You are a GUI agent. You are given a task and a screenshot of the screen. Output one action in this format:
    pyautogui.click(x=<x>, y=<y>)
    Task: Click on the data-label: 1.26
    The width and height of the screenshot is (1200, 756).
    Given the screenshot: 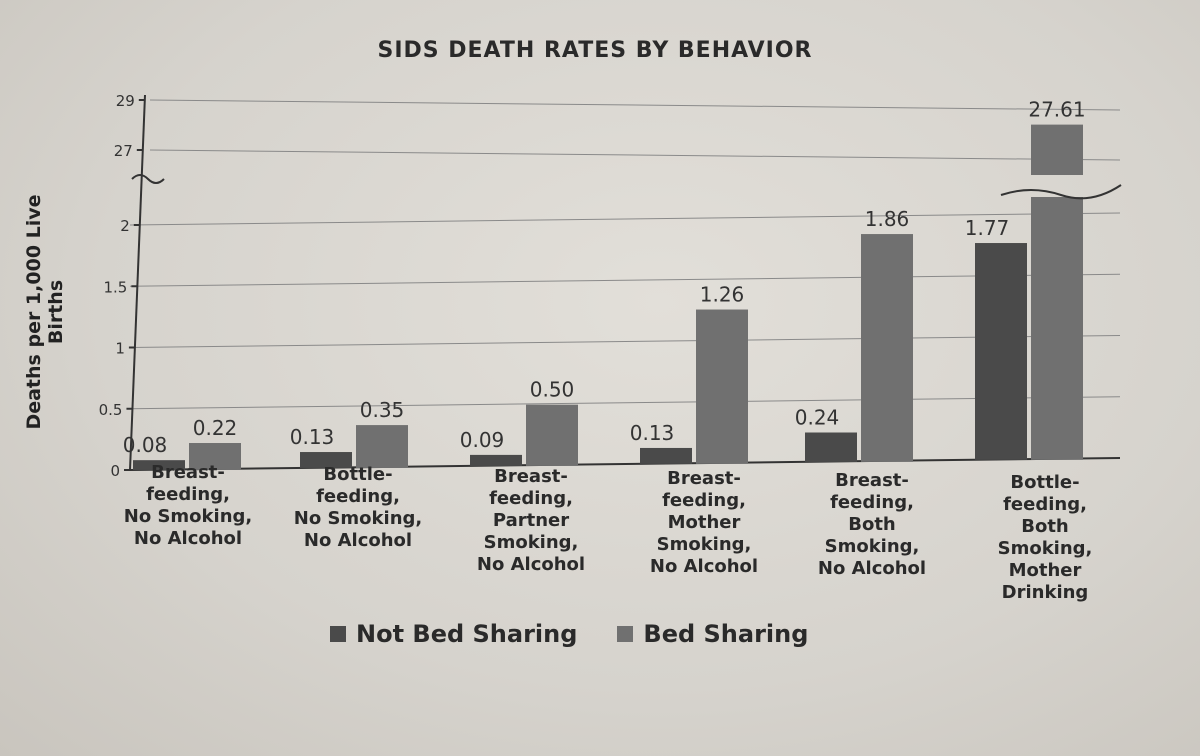 What is the action you would take?
    pyautogui.click(x=722, y=295)
    